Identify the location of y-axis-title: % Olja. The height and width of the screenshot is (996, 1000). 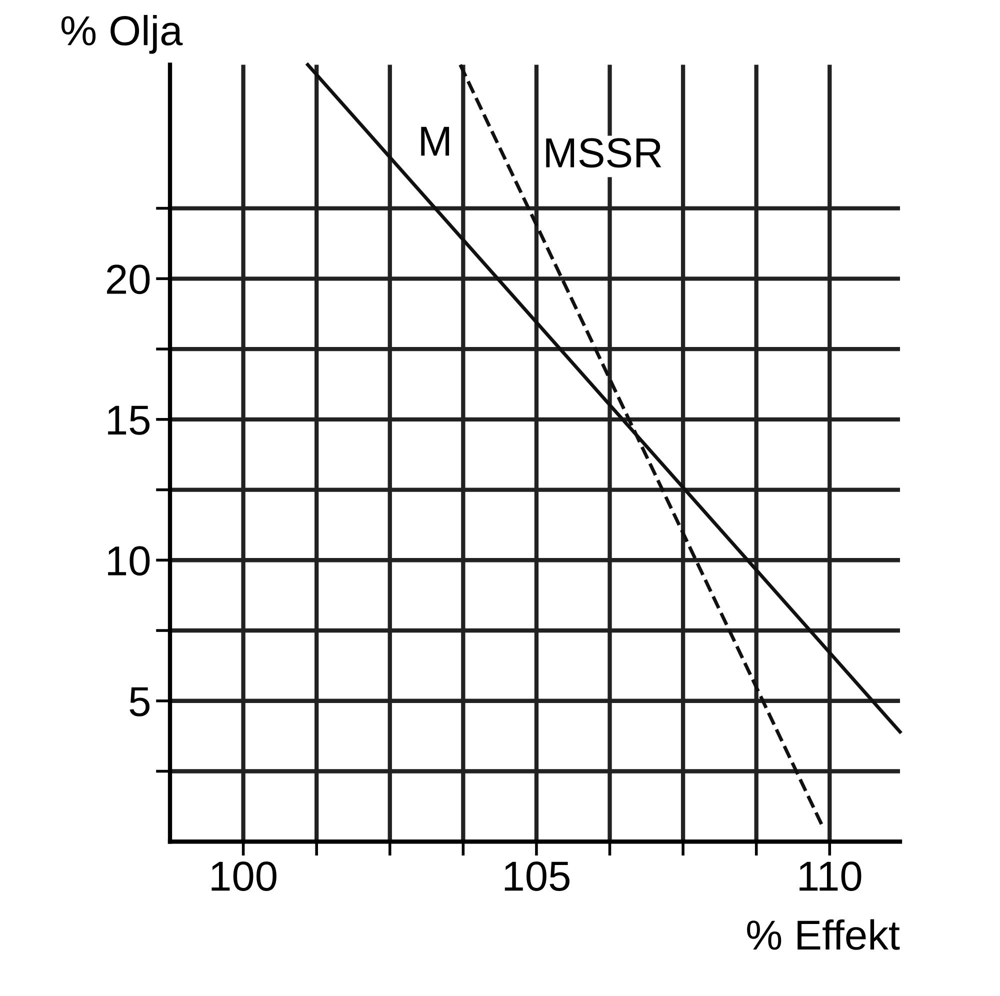
(122, 34).